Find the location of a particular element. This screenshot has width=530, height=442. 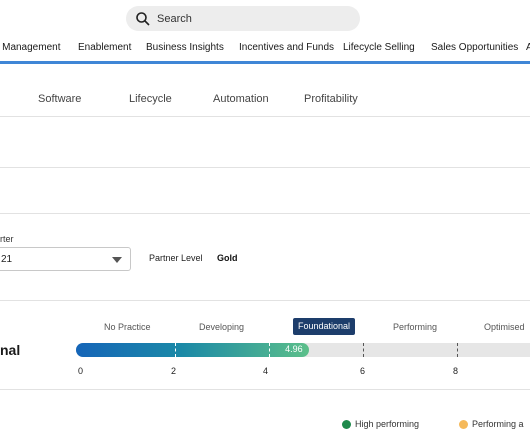

stage-optimised: Optimised is located at coordinates (504, 327).